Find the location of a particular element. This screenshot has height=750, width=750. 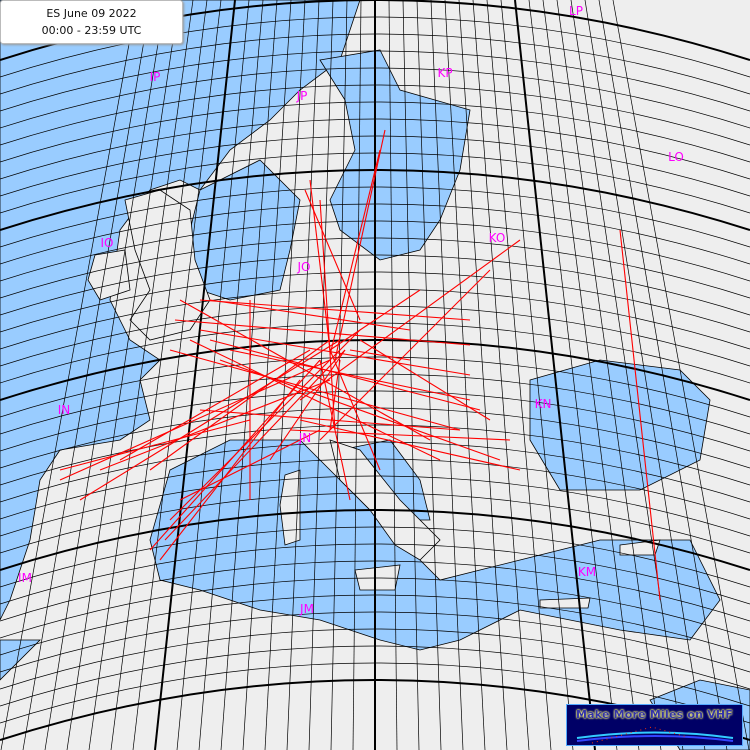

field-label: KP is located at coordinates (445, 73).